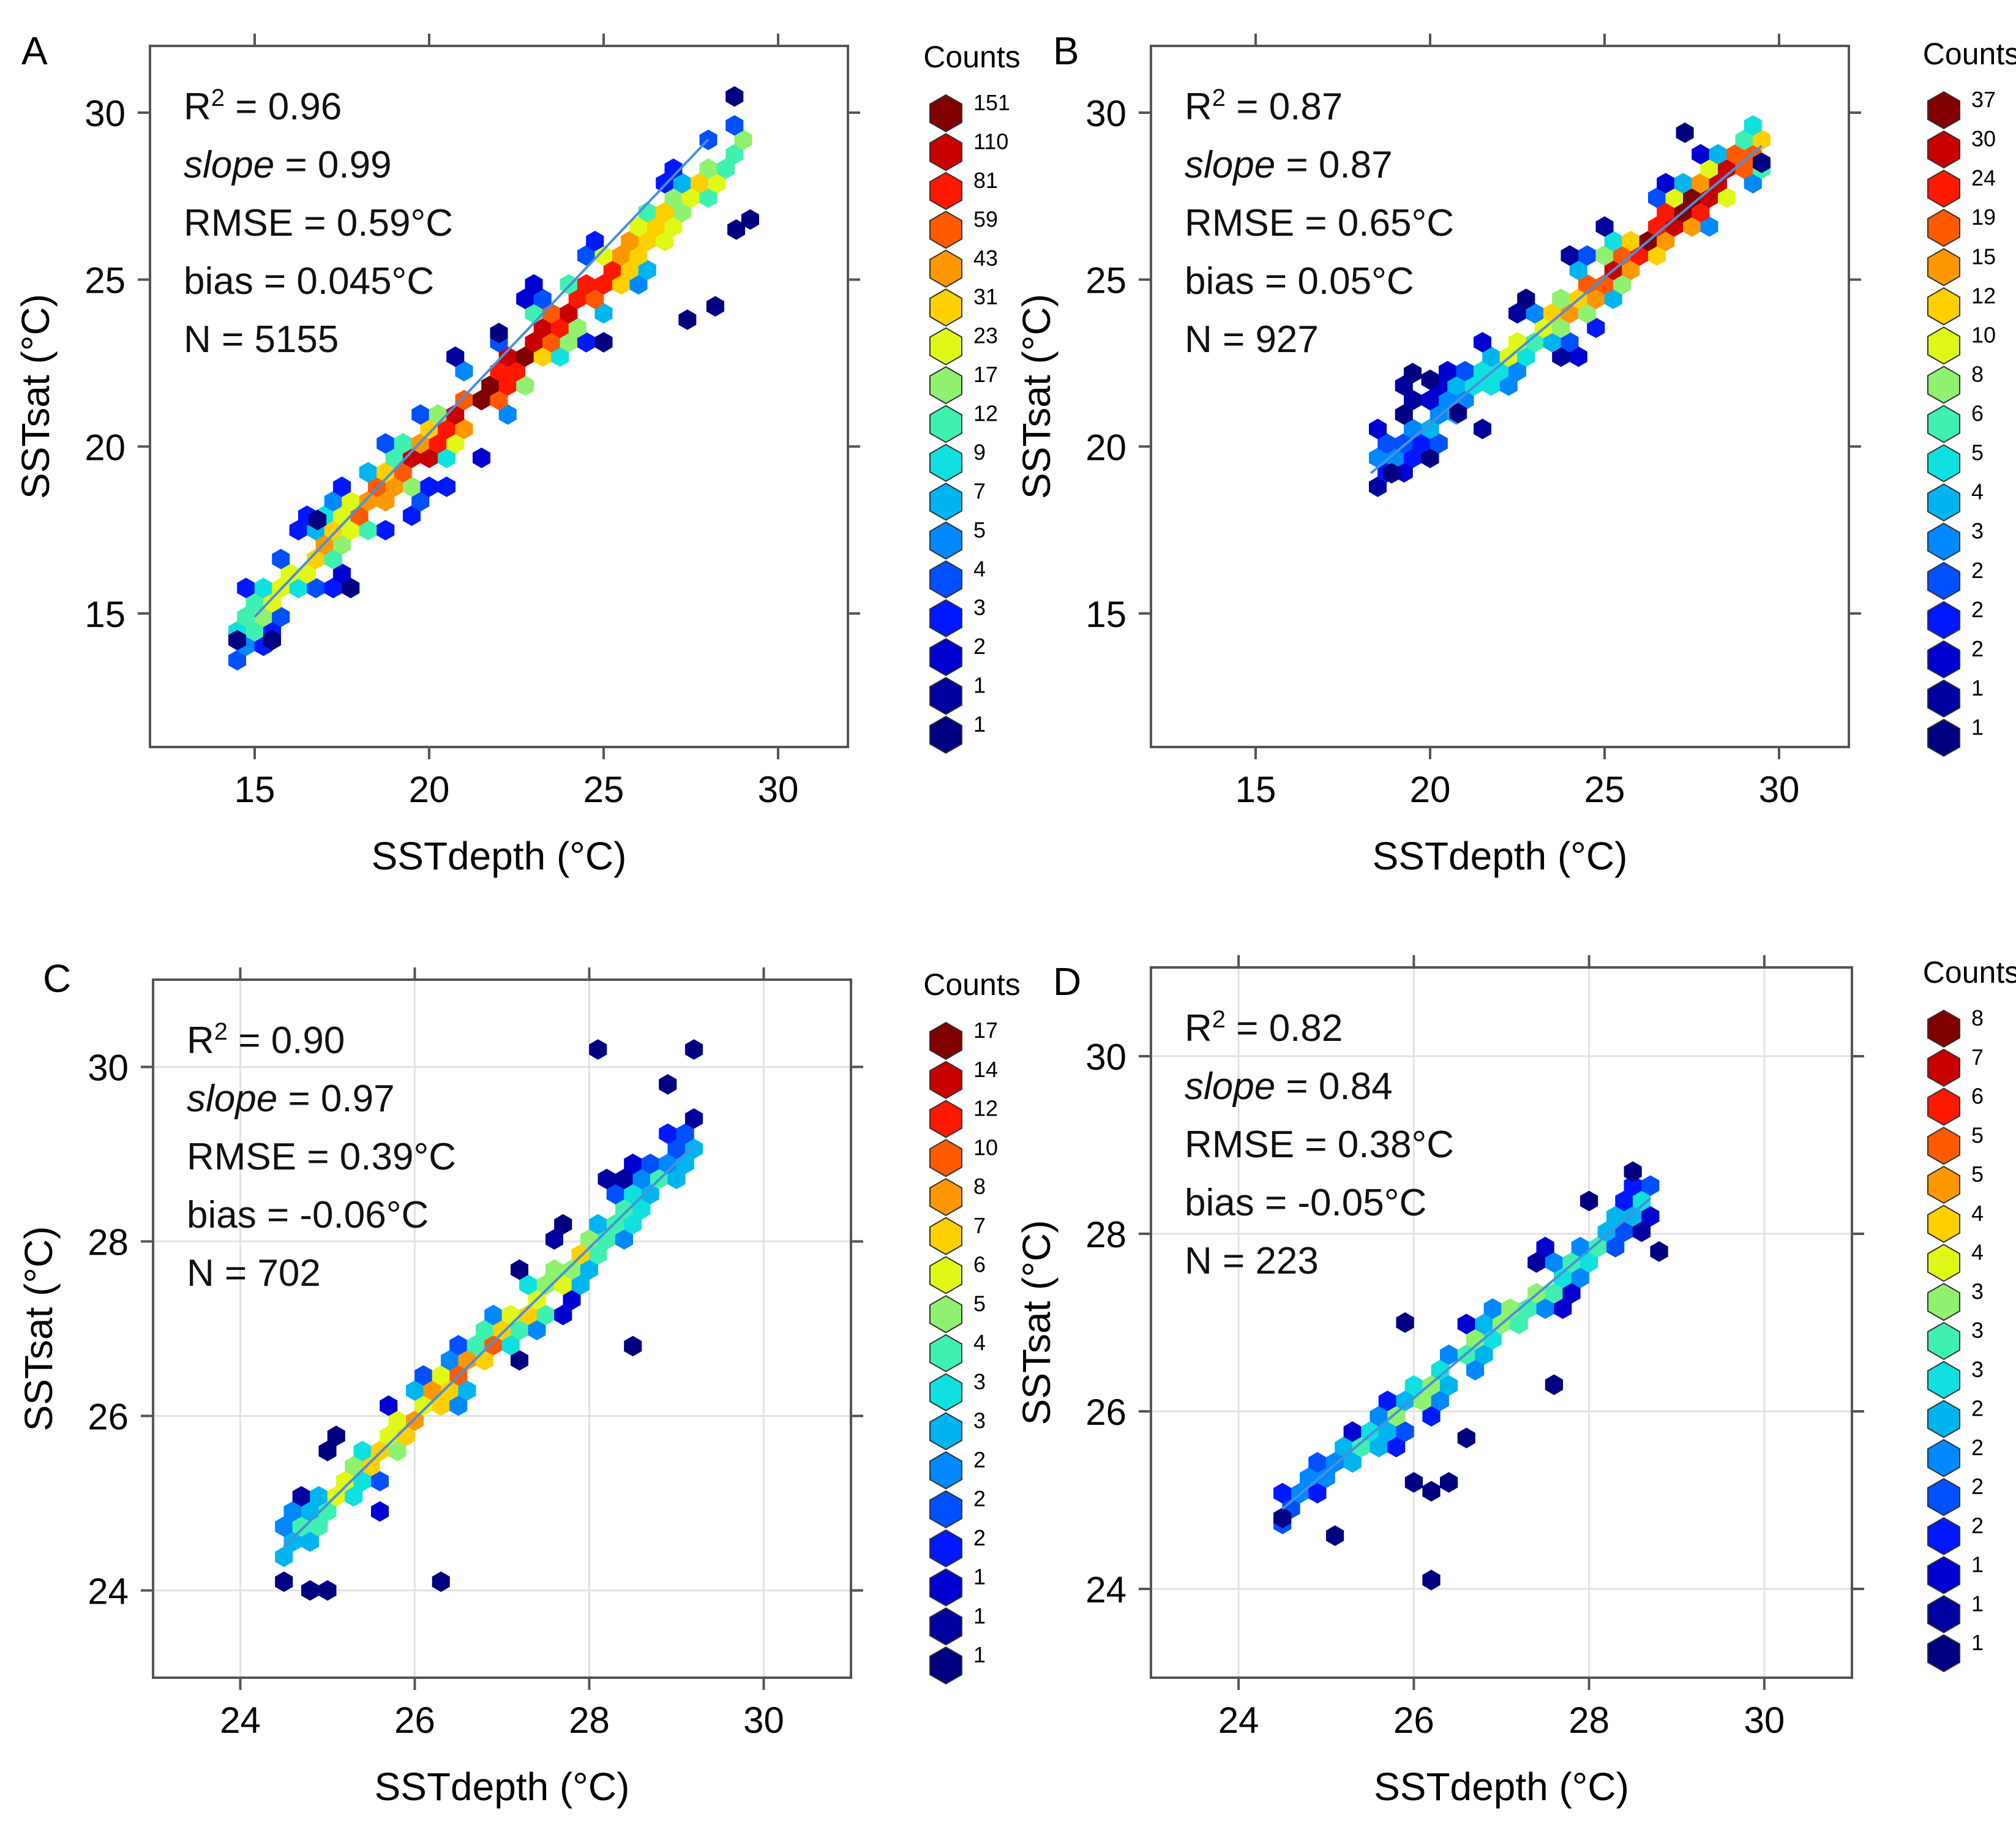 The image size is (2016, 1832). Describe the element at coordinates (1320, 223) in the screenshot. I see `stat-rmse: RMSE = 0.65°C` at that location.